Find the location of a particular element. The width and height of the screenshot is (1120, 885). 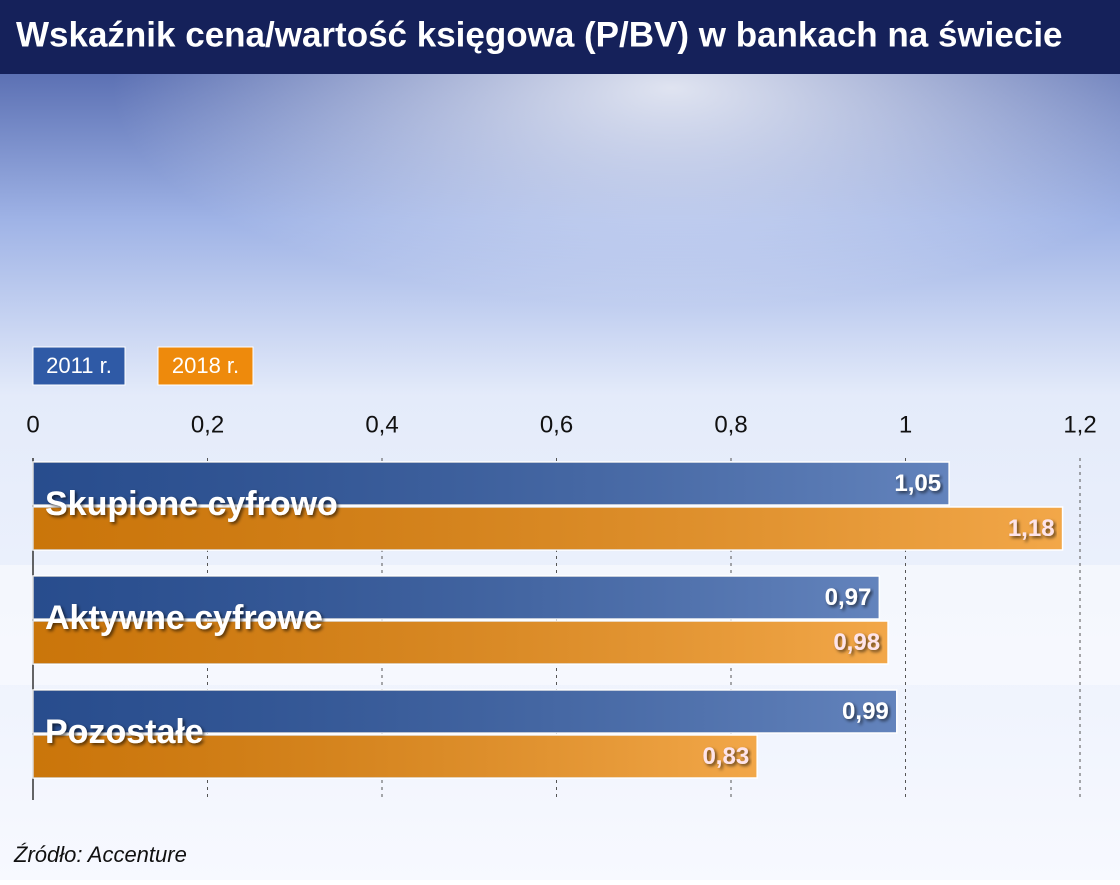

x-tick-label: 0,8 is located at coordinates (730, 424).